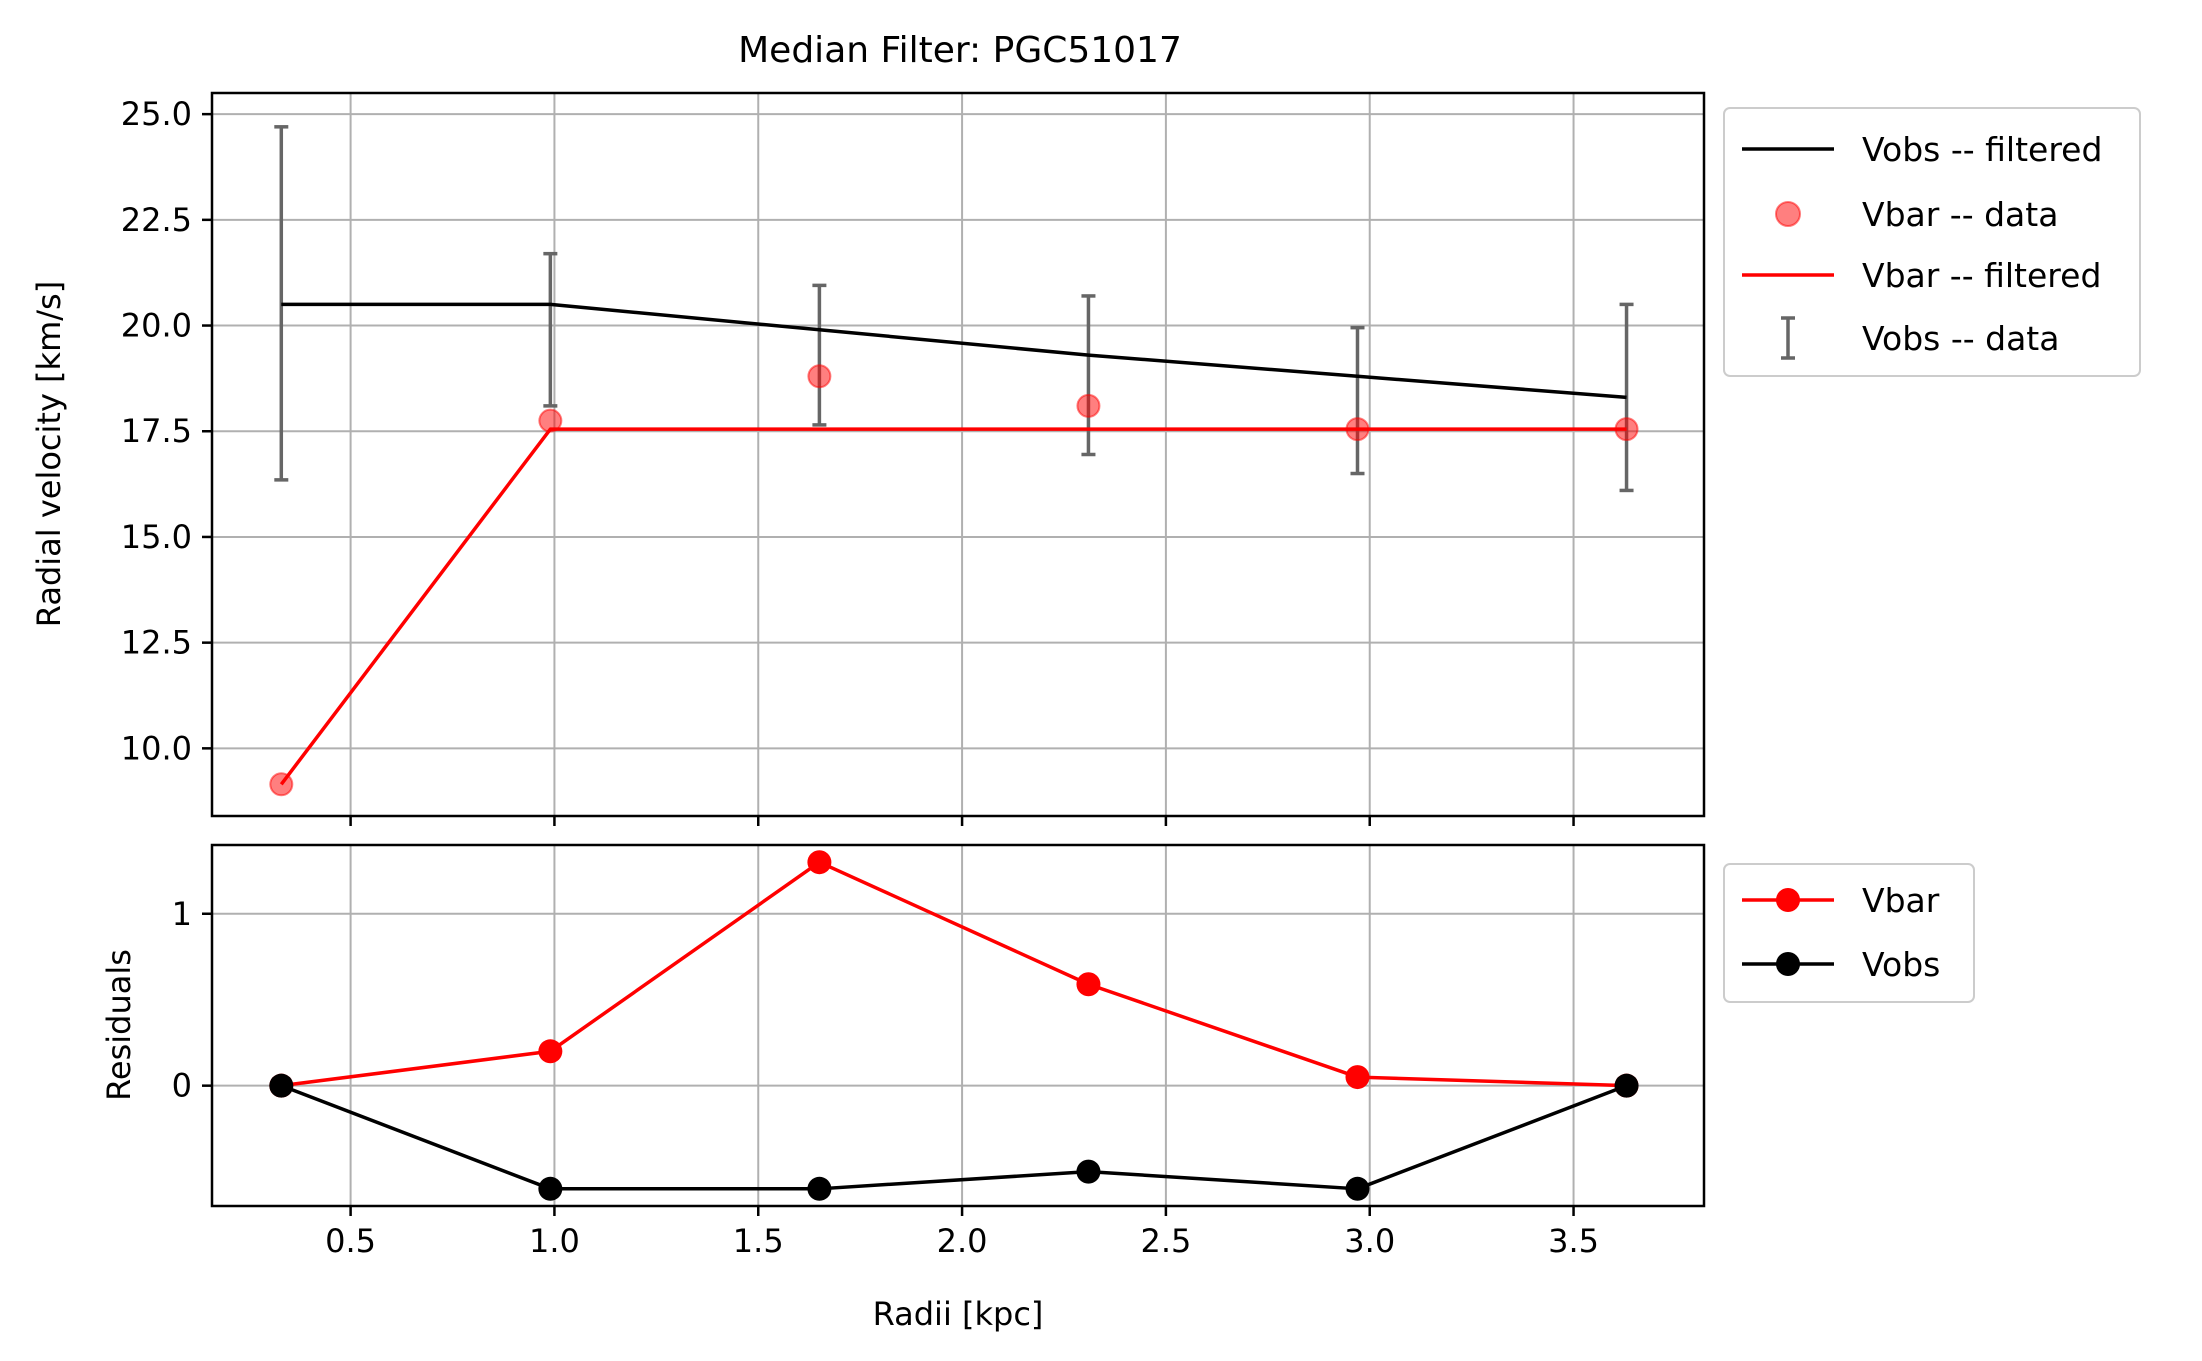  I want to click on main-chart-title: Median Filter: PGC51017, so click(960, 50).